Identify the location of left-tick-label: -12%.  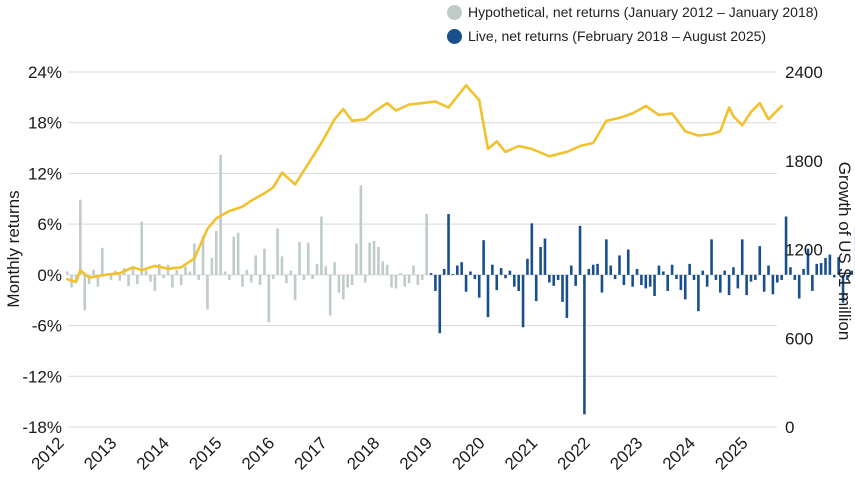
(42, 376).